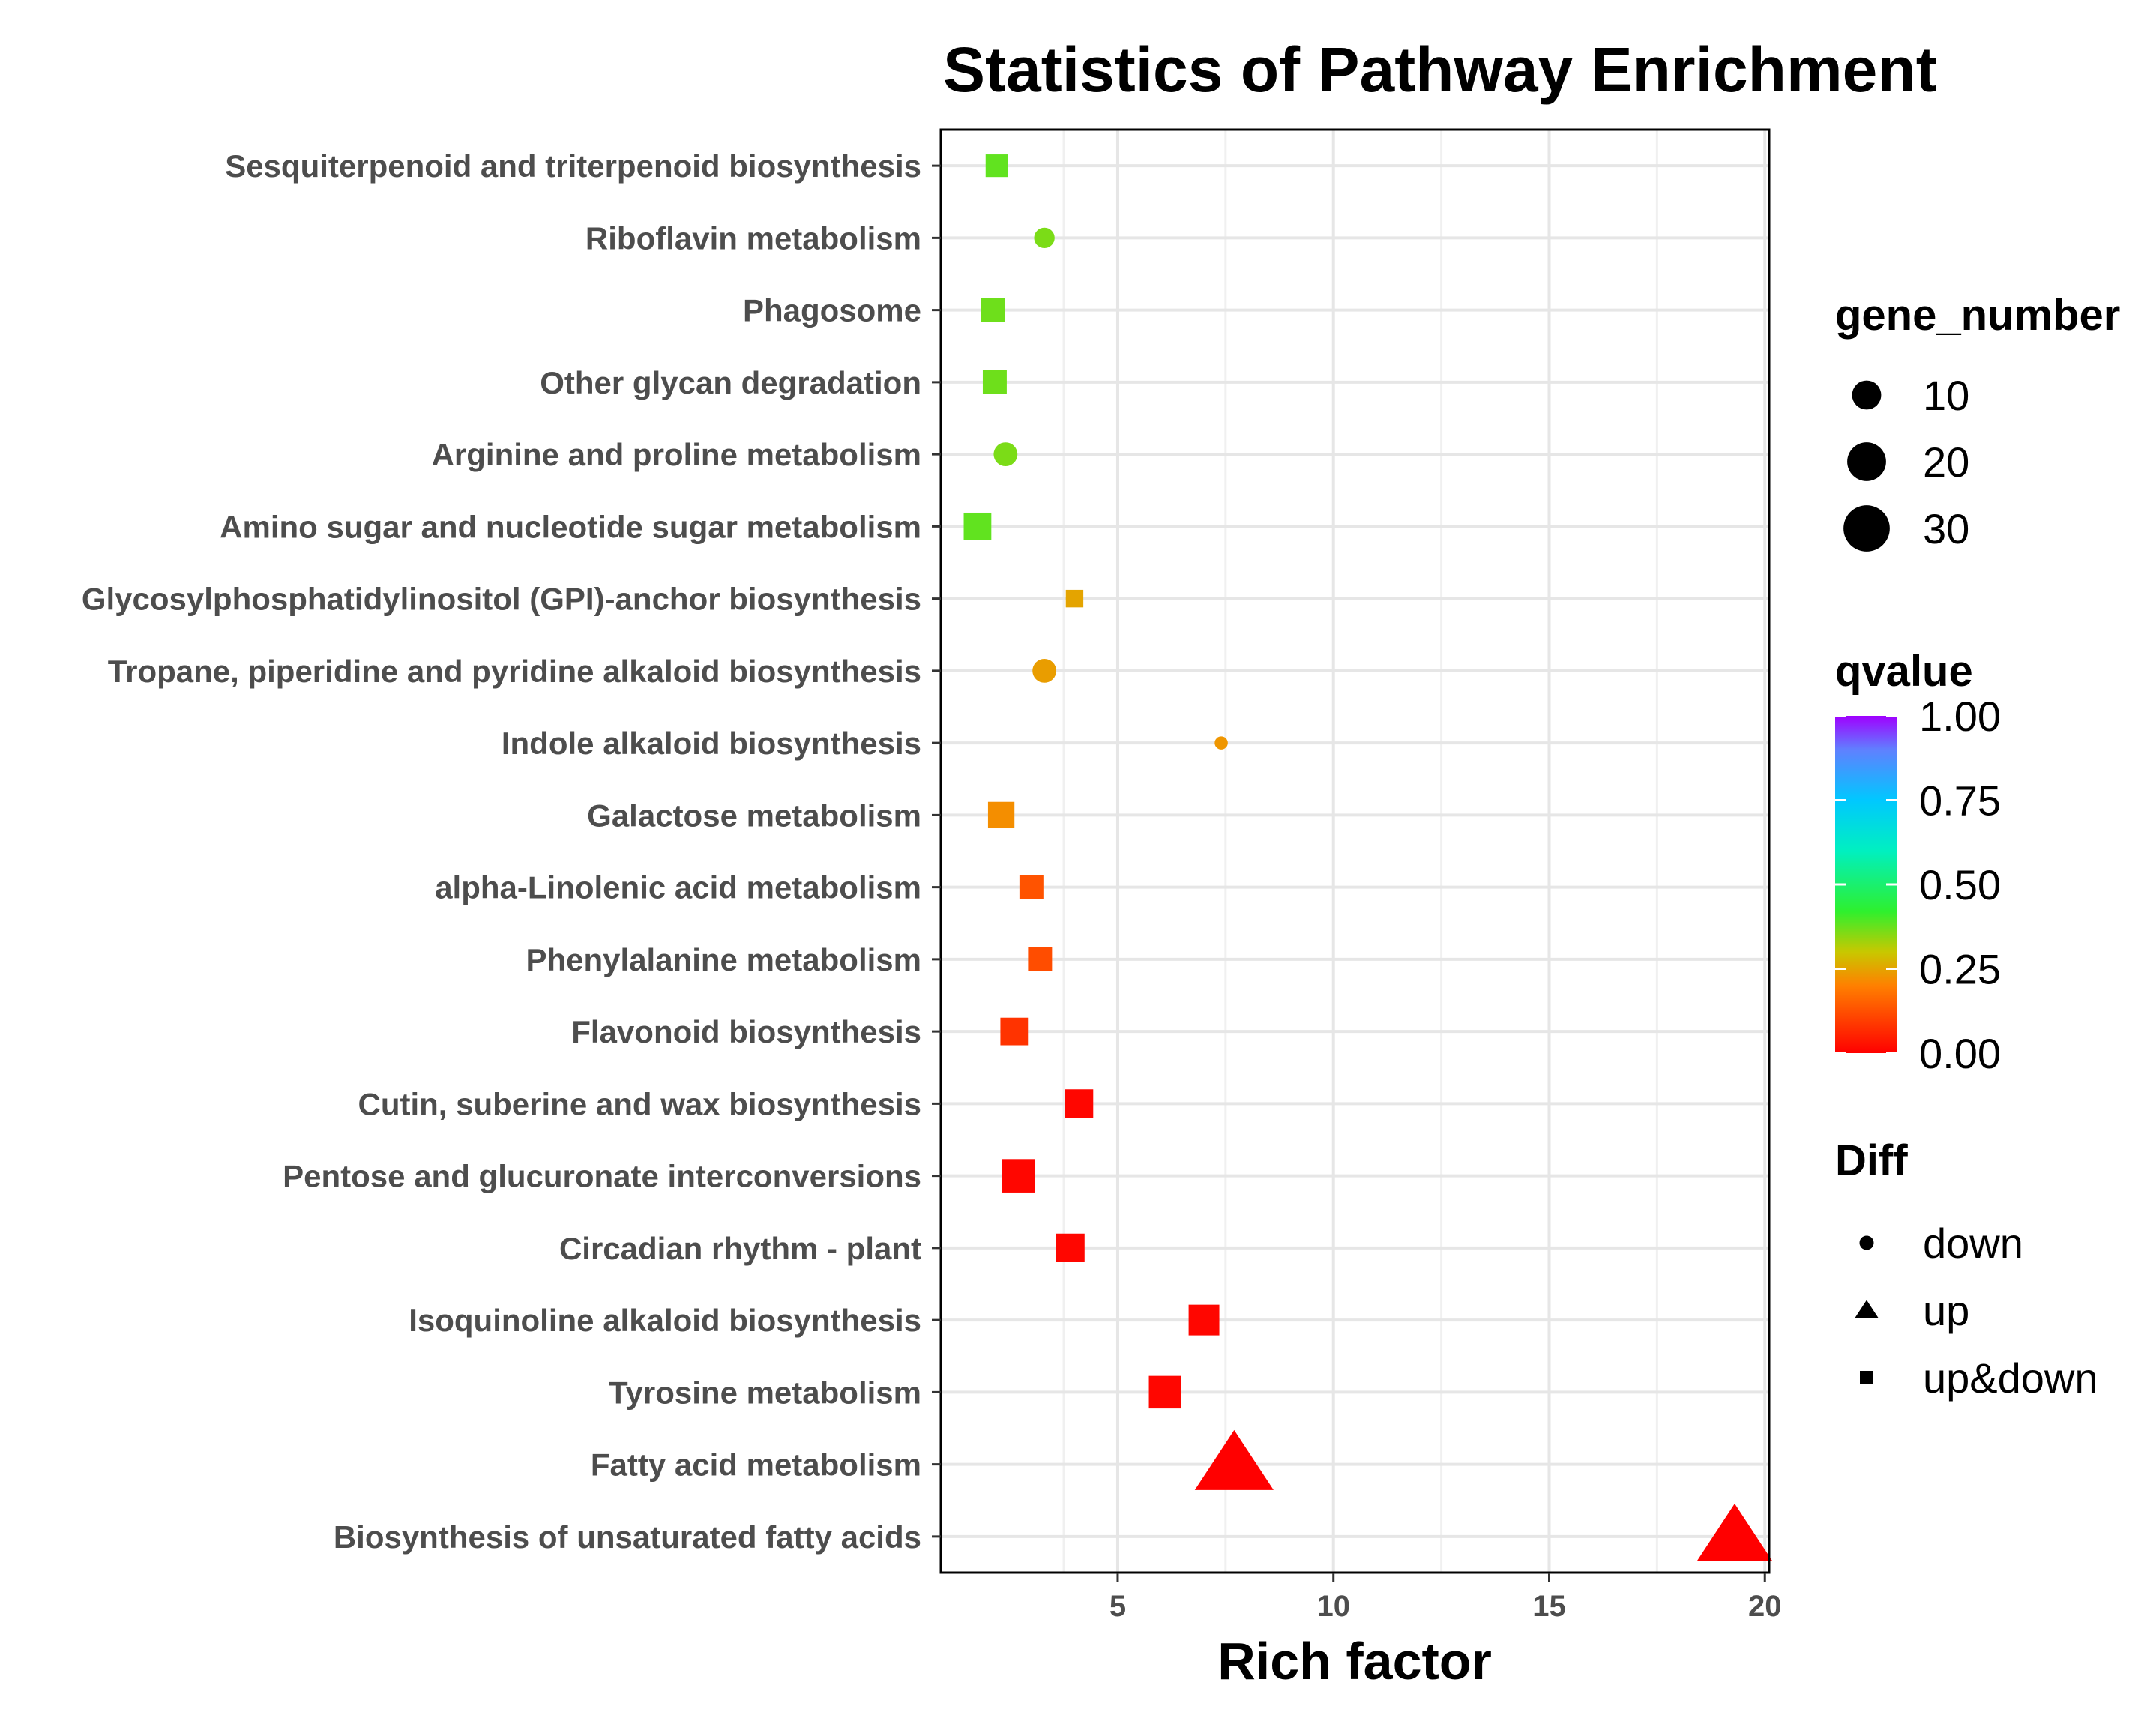 Image resolution: width=2156 pixels, height=1724 pixels. What do you see at coordinates (1765, 1606) in the screenshot?
I see `x-tick-label: 20` at bounding box center [1765, 1606].